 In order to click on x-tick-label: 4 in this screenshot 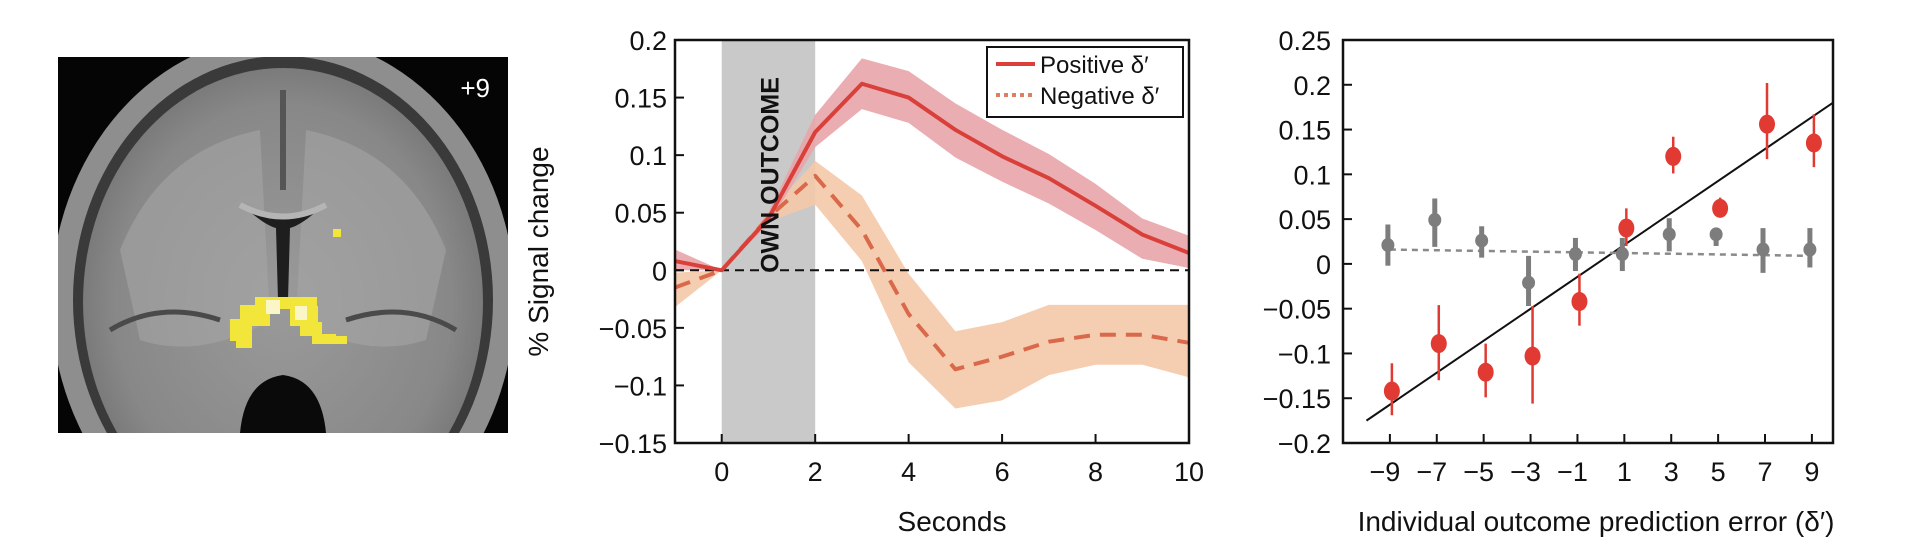, I will do `click(908, 472)`.